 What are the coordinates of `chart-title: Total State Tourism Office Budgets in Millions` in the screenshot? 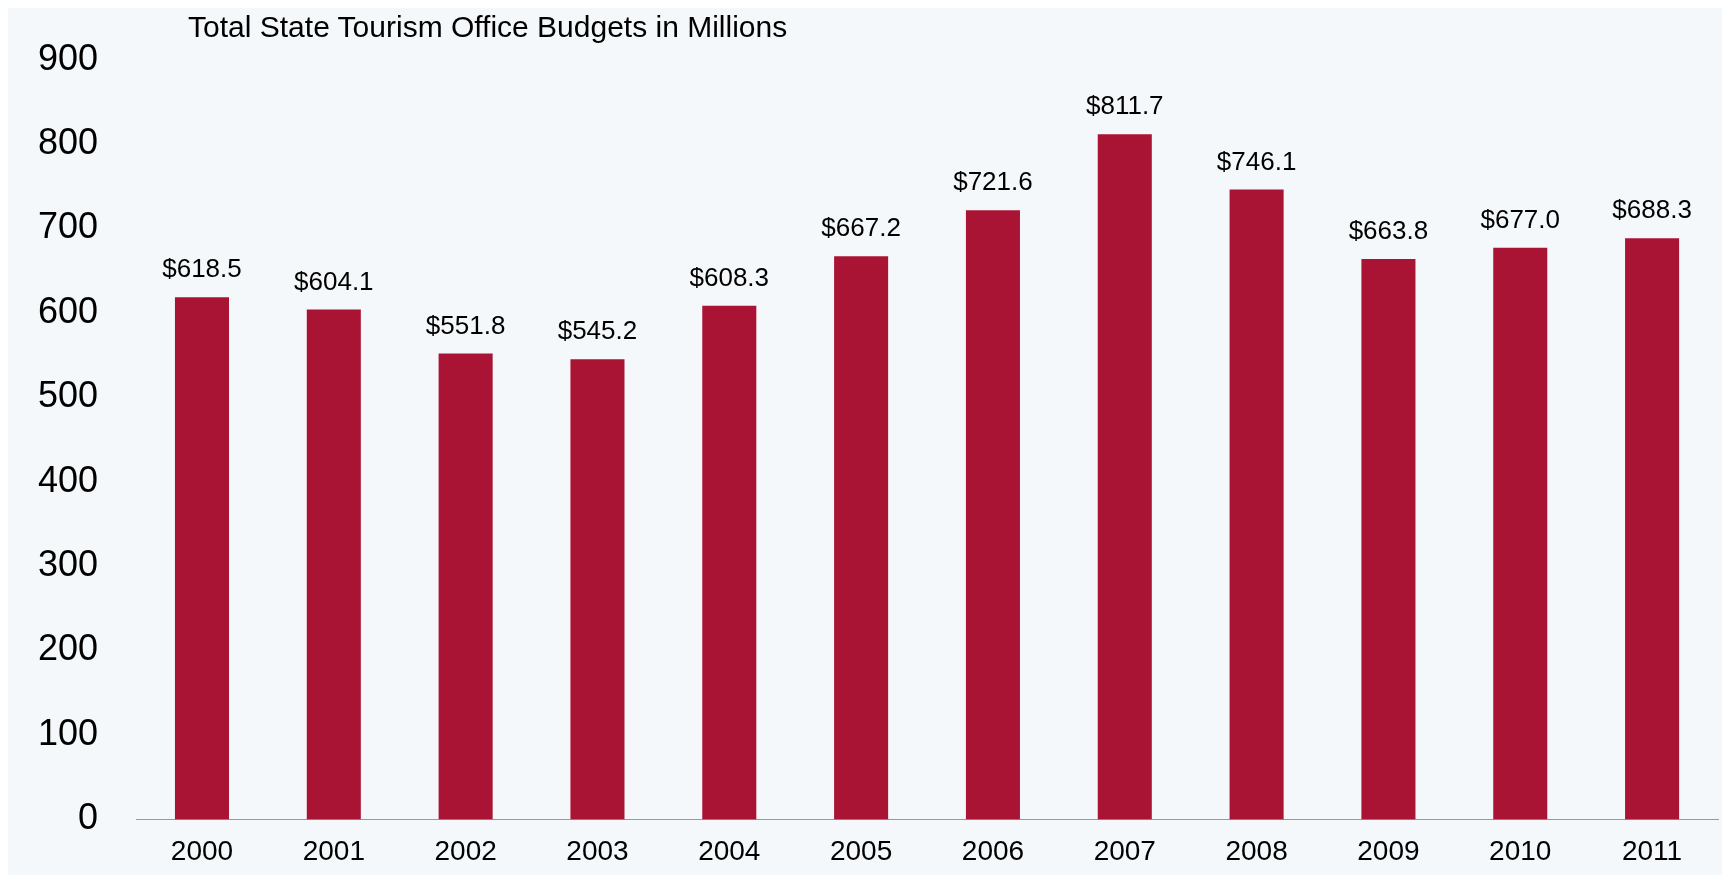 It's located at (488, 27).